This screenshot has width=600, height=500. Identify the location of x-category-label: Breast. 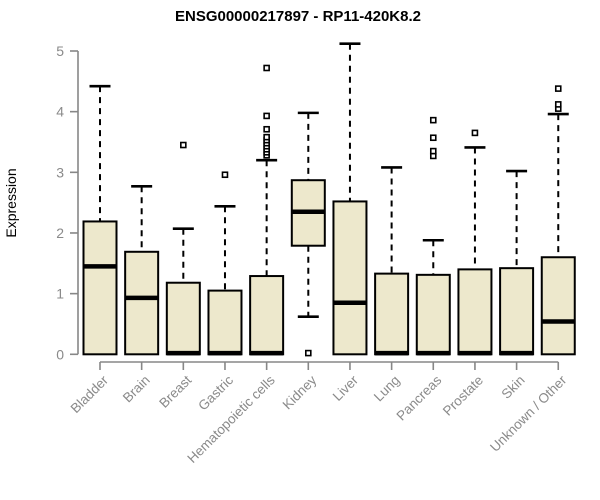
(175, 391).